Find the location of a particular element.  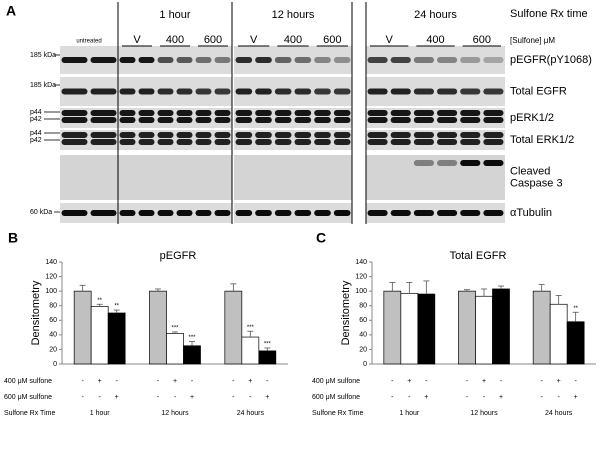

panel-letter: A is located at coordinates (11, 11).